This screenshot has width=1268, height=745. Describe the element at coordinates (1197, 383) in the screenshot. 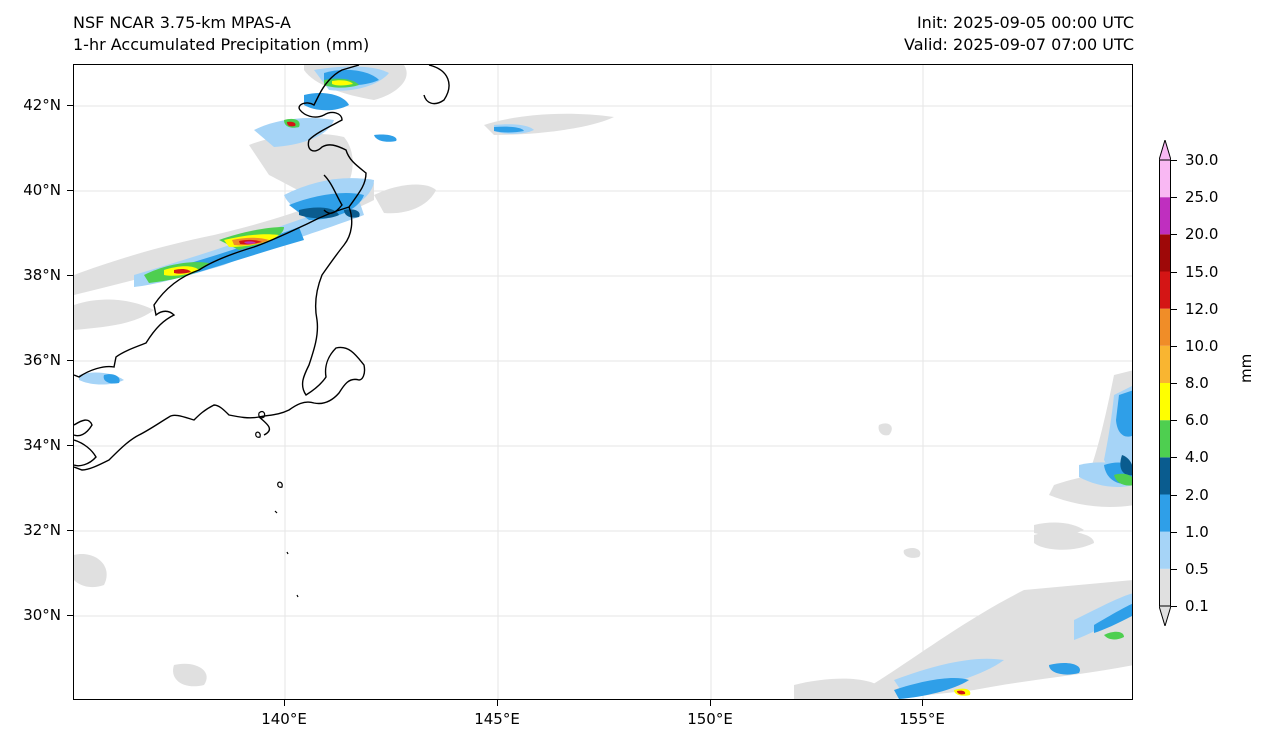

I see `colorbar-tick-label: 8.0` at that location.